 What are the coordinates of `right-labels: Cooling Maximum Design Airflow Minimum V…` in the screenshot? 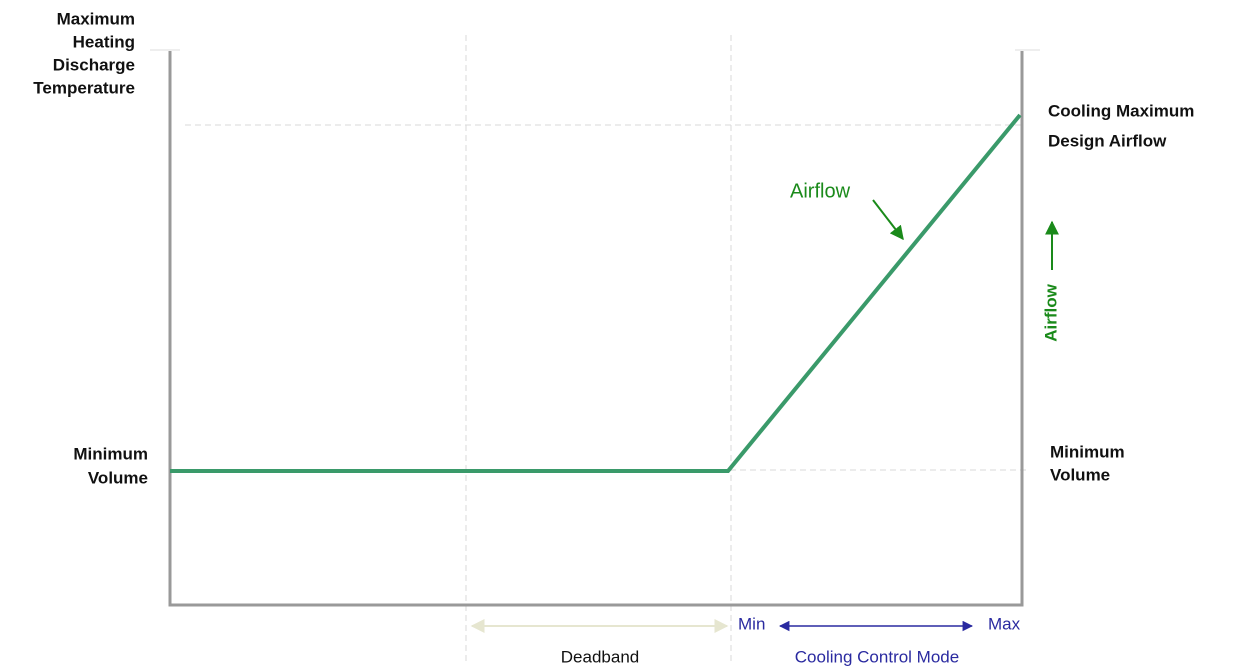 It's located at (1121, 292).